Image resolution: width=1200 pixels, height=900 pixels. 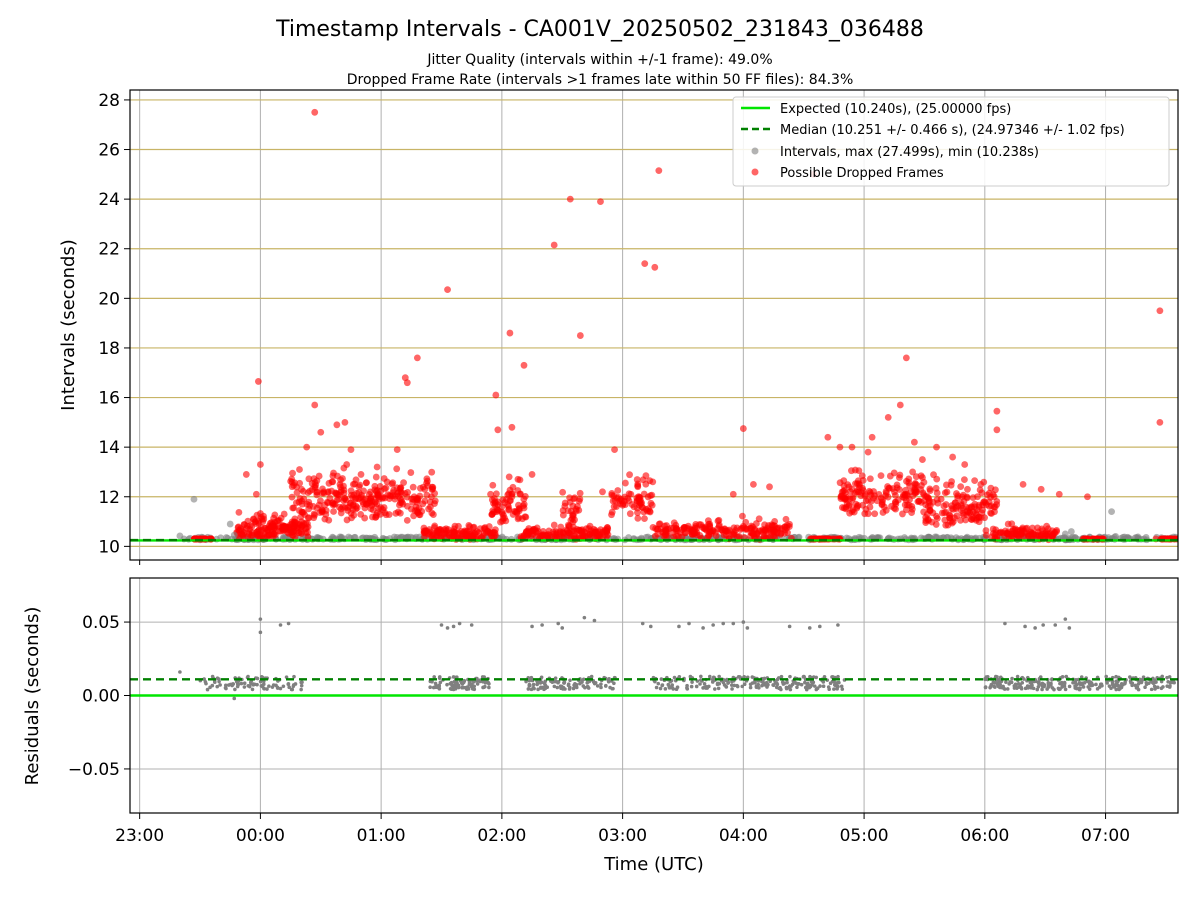 I want to click on legend-intervals-label: Intervals, max (27.499s), min (10.238s), so click(x=909, y=152).